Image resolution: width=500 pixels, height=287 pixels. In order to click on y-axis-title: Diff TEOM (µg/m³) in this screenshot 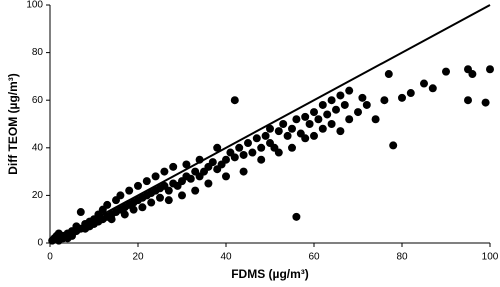, I will do `click(13, 124)`.